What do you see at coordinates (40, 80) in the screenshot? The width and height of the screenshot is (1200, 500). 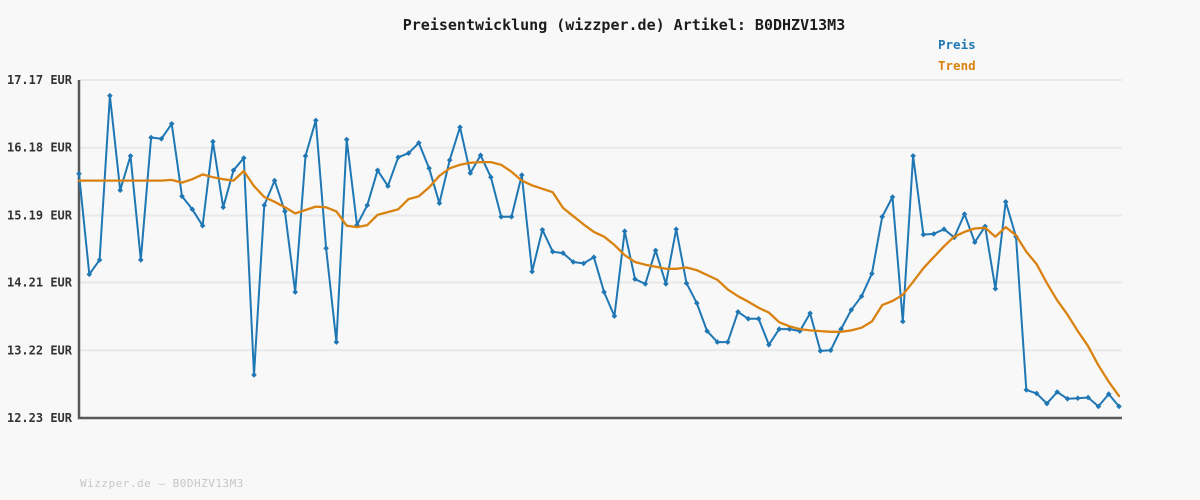 I see `svg-text: 17.17 EUR` at bounding box center [40, 80].